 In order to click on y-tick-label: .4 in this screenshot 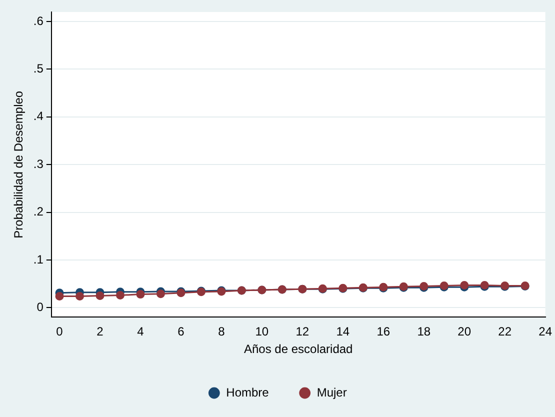, I will do `click(38, 116)`.